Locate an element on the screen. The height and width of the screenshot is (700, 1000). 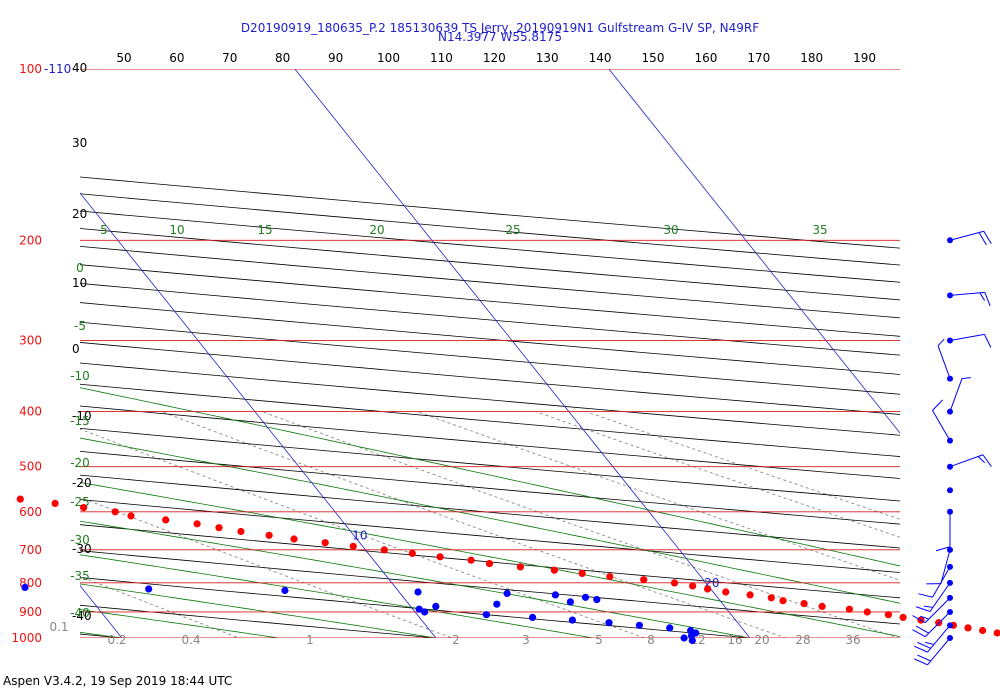
left-axis-label: -30 is located at coordinates (82, 549).